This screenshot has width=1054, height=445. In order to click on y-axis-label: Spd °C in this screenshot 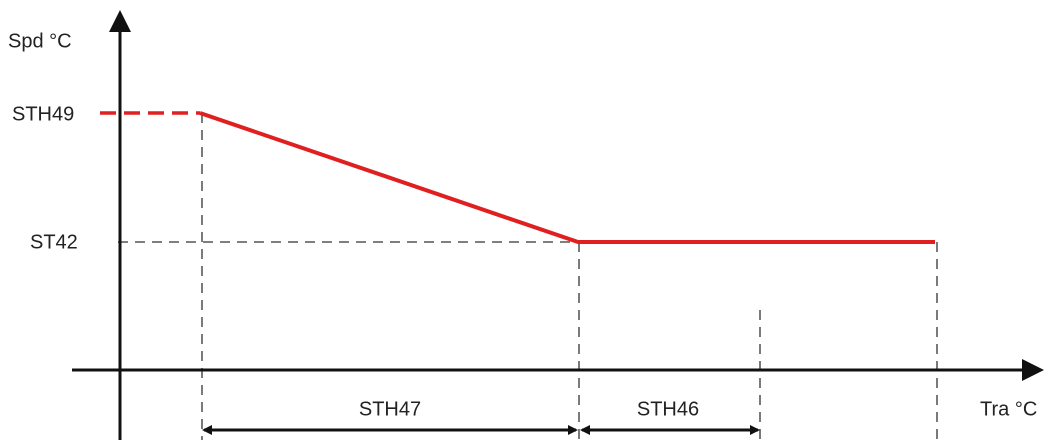, I will do `click(40, 41)`.